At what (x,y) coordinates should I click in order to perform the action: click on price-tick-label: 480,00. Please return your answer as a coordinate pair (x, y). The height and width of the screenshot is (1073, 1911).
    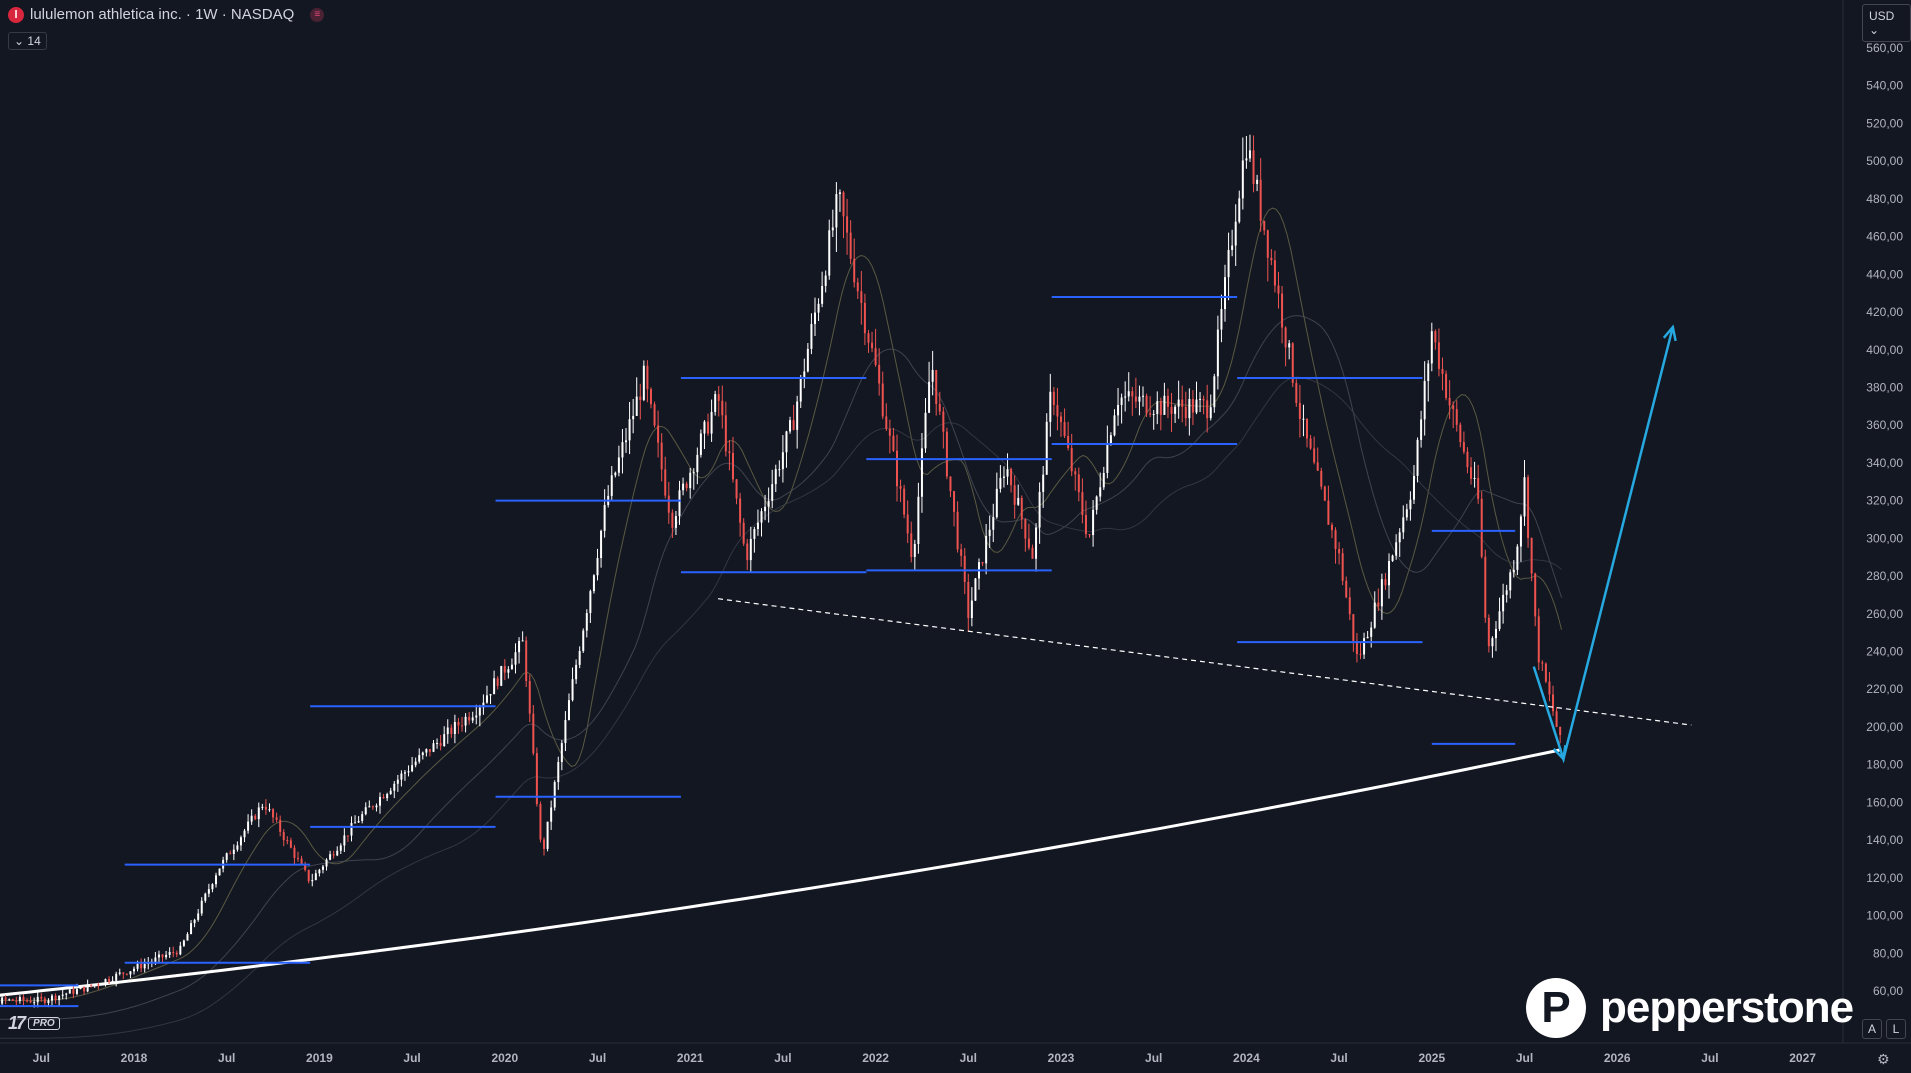
    Looking at the image, I should click on (1884, 199).